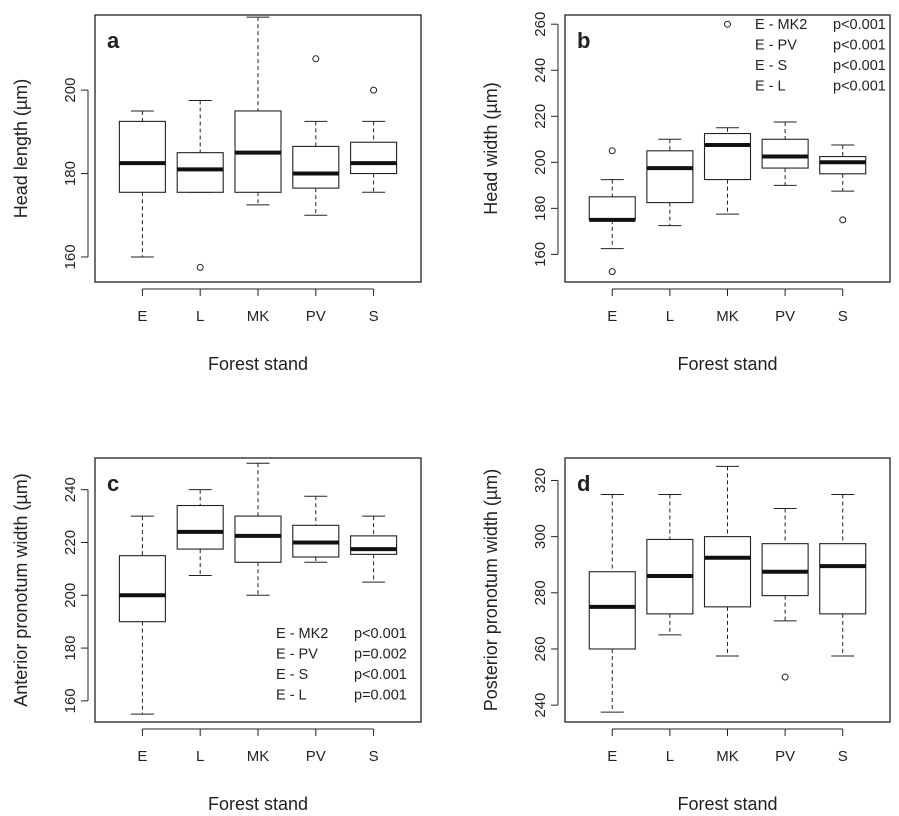 Image resolution: width=899 pixels, height=816 pixels. I want to click on y-axis-title: Head length (µm), so click(21, 148).